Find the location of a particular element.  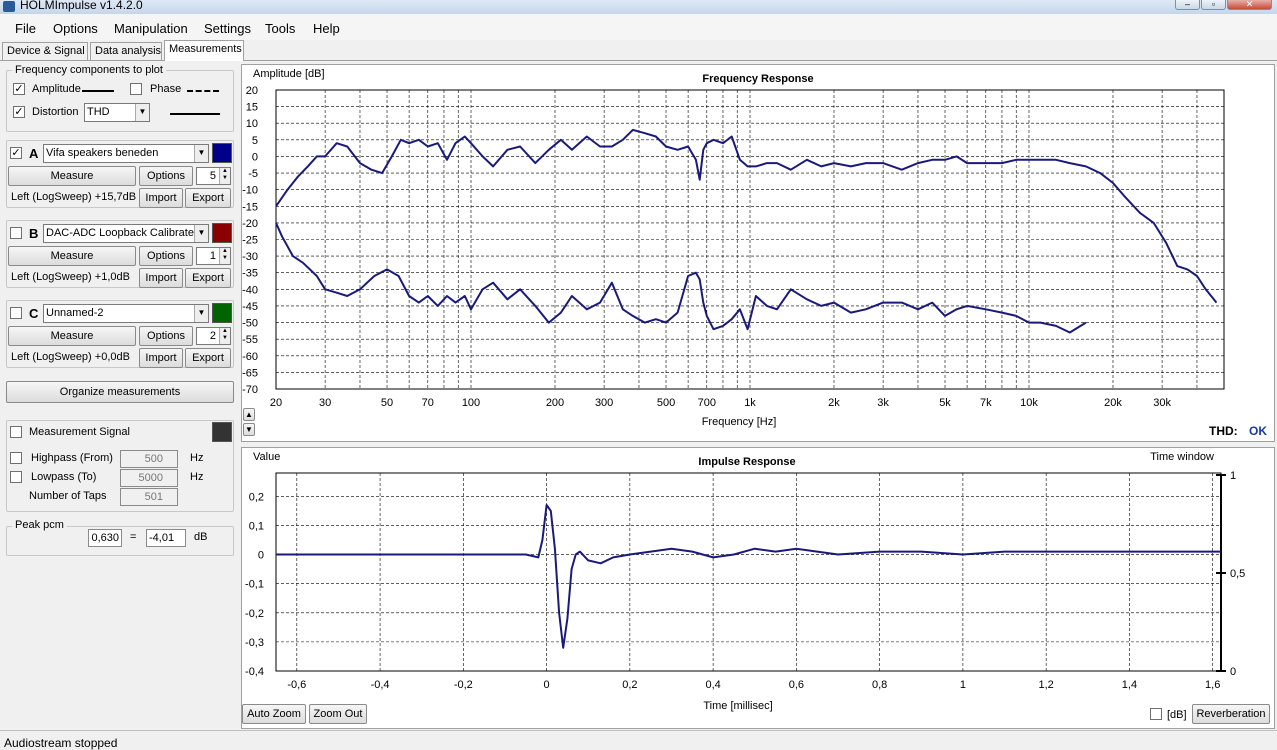

amplitude-checkbox: ✓ is located at coordinates (19, 89).